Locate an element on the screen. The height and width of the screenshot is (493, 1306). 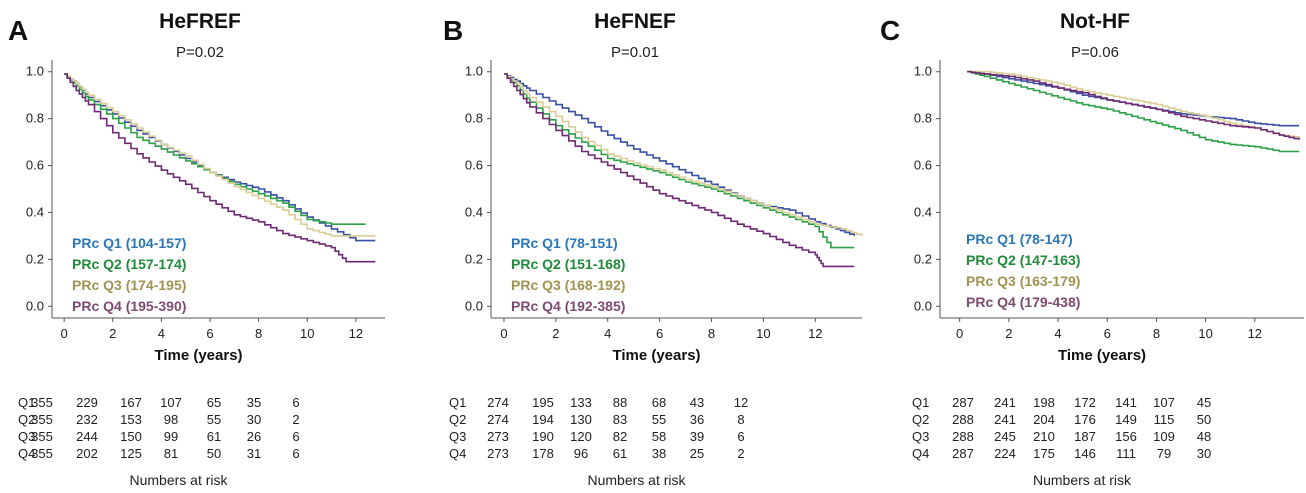
risk-cell: 115 is located at coordinates (1164, 419).